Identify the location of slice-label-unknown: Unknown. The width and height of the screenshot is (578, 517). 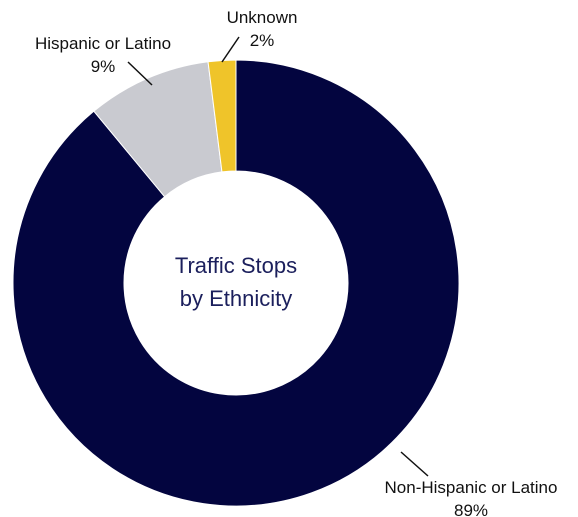
(262, 17).